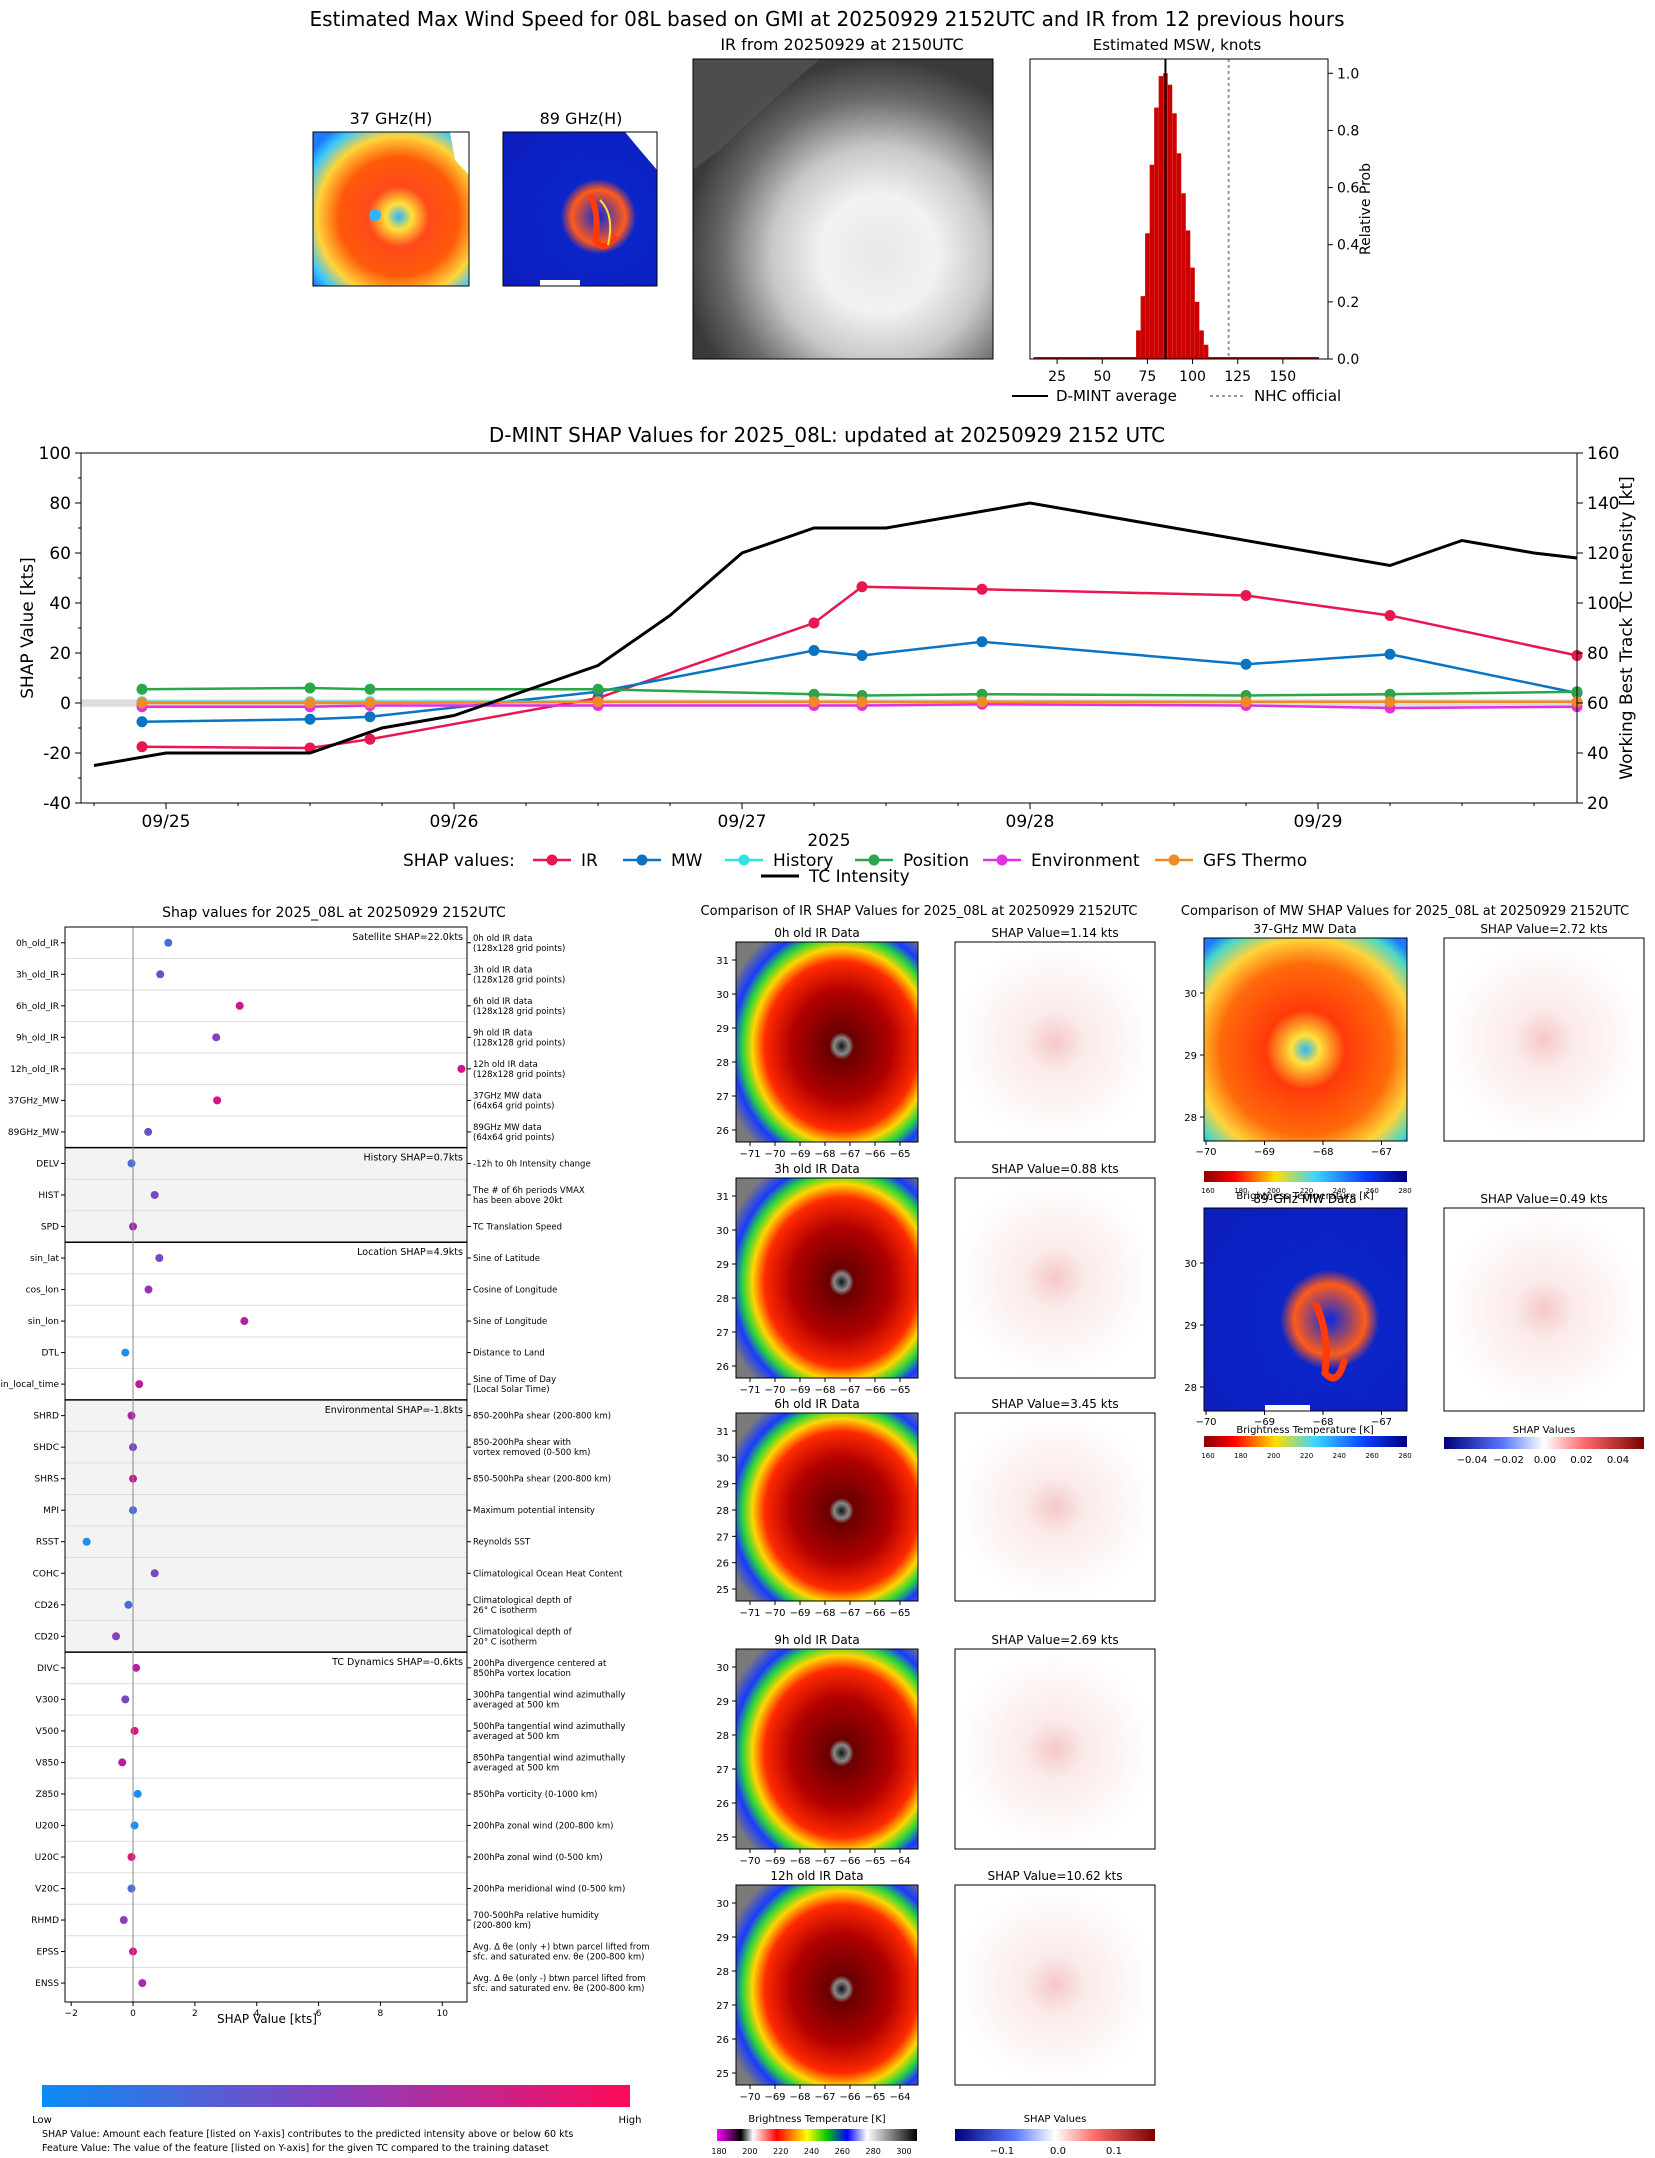 Image resolution: width=1655 pixels, height=2158 pixels. What do you see at coordinates (1102, 377) in the screenshot?
I see `hist-xtick: 50` at bounding box center [1102, 377].